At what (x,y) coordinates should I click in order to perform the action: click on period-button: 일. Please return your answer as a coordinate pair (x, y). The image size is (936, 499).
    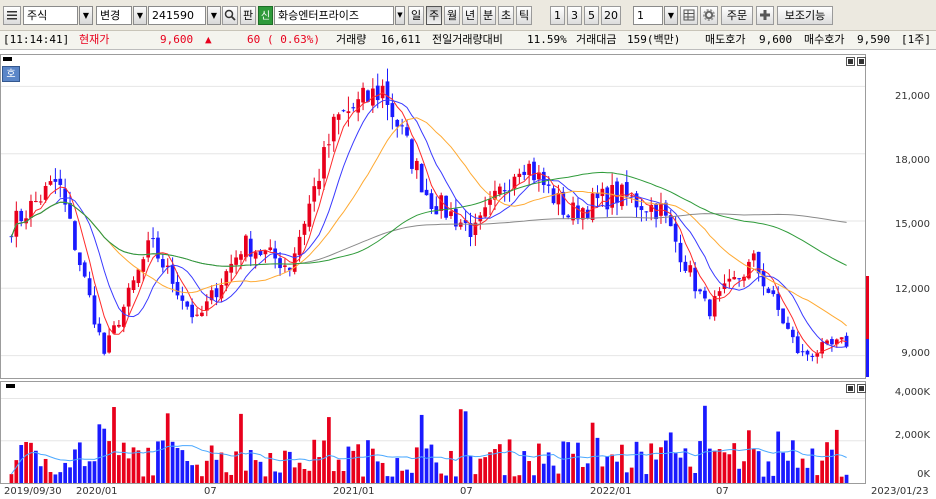
    Looking at the image, I should click on (416, 15).